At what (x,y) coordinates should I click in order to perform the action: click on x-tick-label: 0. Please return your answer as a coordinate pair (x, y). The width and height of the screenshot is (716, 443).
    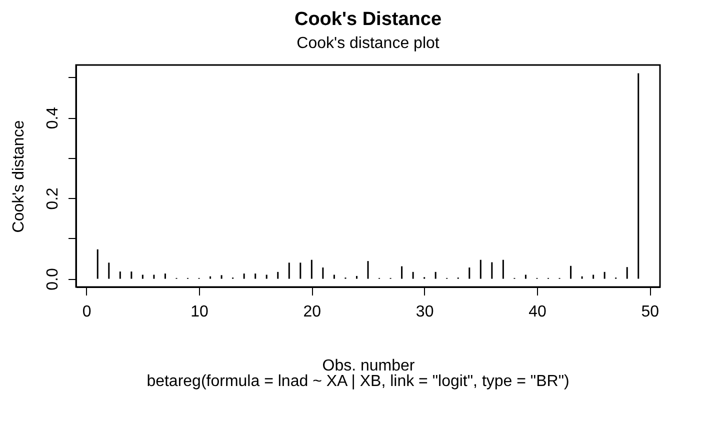
    Looking at the image, I should click on (87, 312).